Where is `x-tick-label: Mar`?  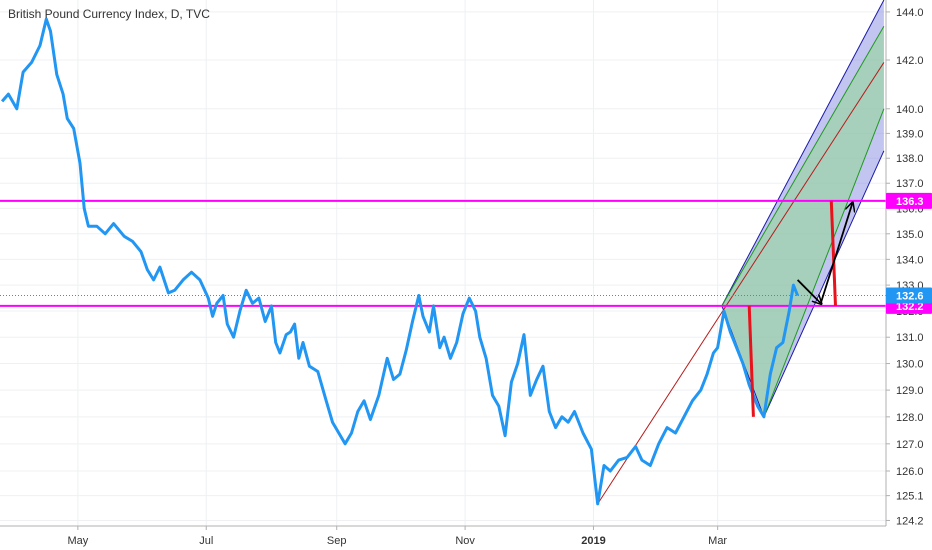 x-tick-label: Mar is located at coordinates (717, 541).